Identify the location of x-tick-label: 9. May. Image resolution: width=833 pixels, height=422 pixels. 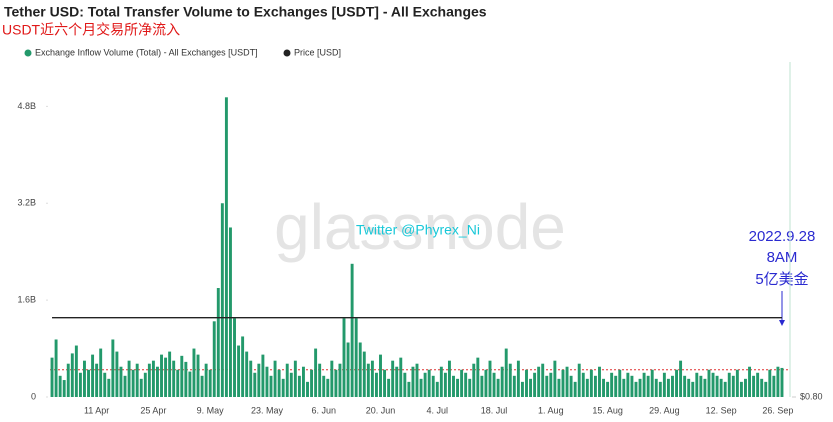
(211, 410).